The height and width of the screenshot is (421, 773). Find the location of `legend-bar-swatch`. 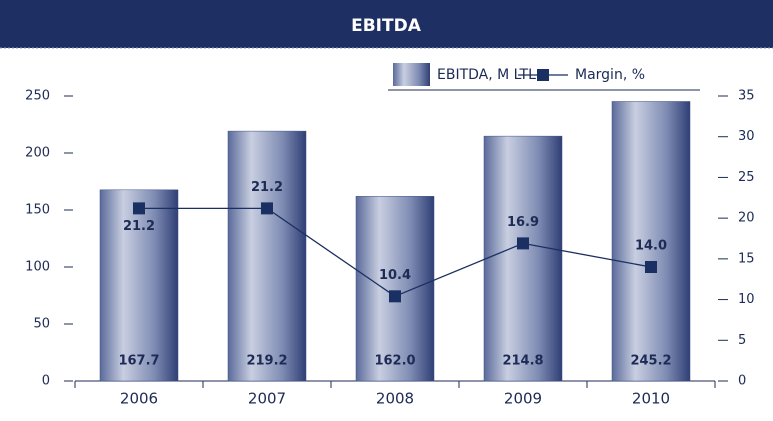

legend-bar-swatch is located at coordinates (411, 74).